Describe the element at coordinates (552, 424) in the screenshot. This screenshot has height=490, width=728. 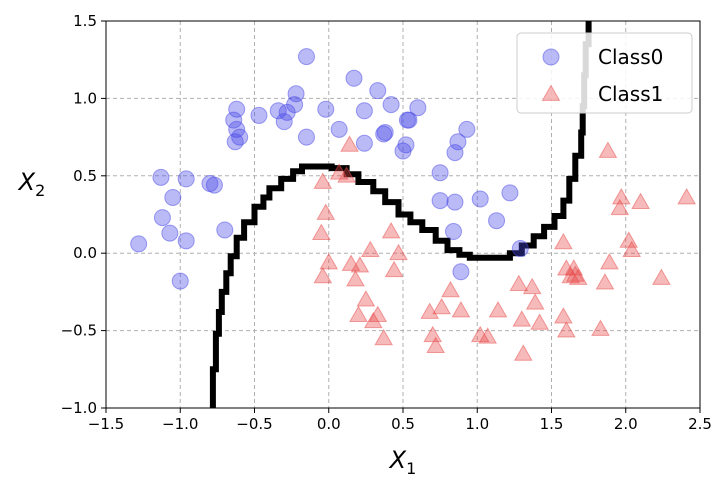
I see `x-tick-label: 1.5` at that location.